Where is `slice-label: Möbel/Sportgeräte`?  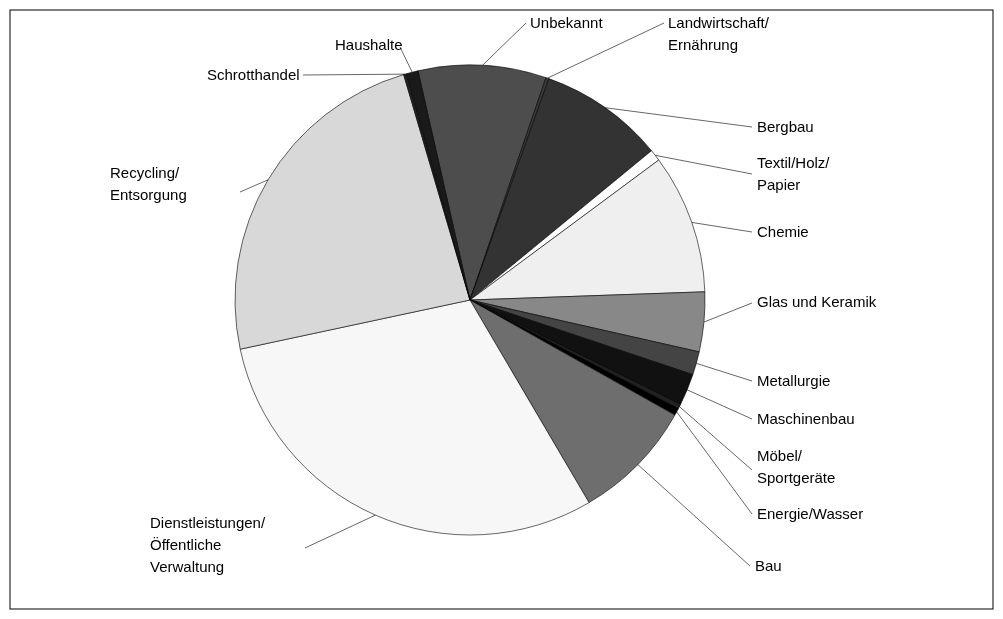 slice-label: Möbel/Sportgeräte is located at coordinates (796, 466).